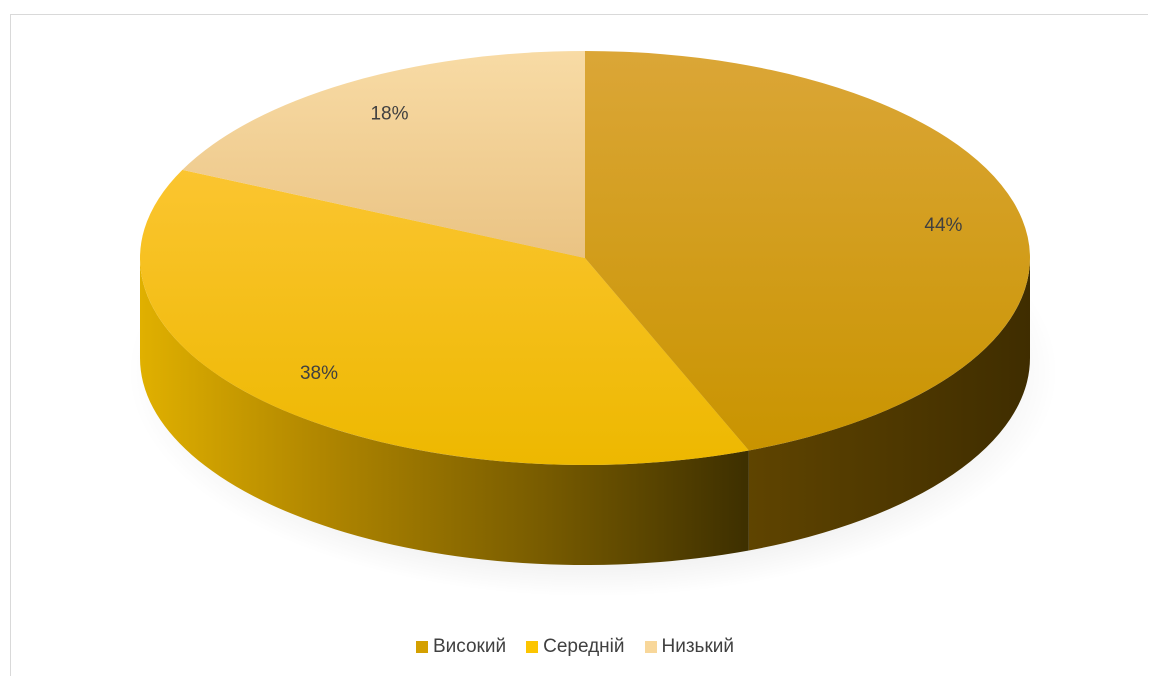 This screenshot has width=1150, height=678. Describe the element at coordinates (943, 225) in the screenshot. I see `data-label-high: 44%` at that location.